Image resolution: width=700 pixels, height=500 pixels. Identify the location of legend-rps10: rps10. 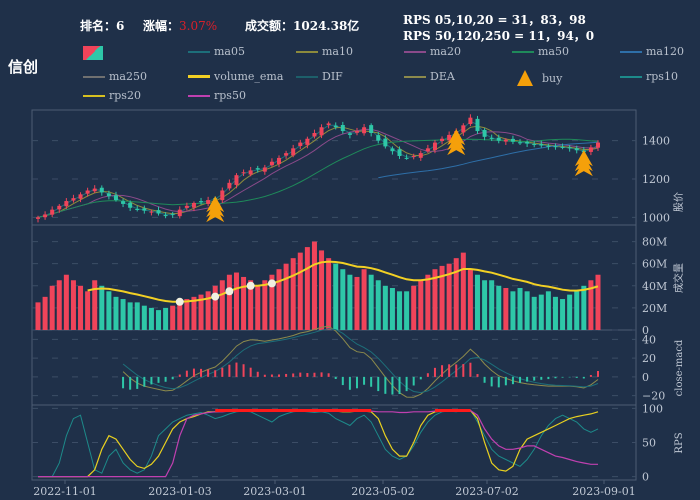
(649, 76).